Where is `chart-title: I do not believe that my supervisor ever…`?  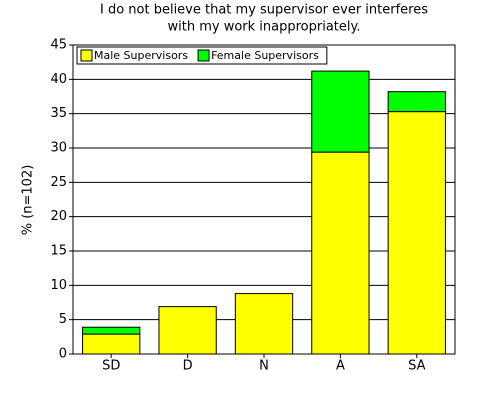 chart-title: I do not believe that my supervisor ever… is located at coordinates (264, 10).